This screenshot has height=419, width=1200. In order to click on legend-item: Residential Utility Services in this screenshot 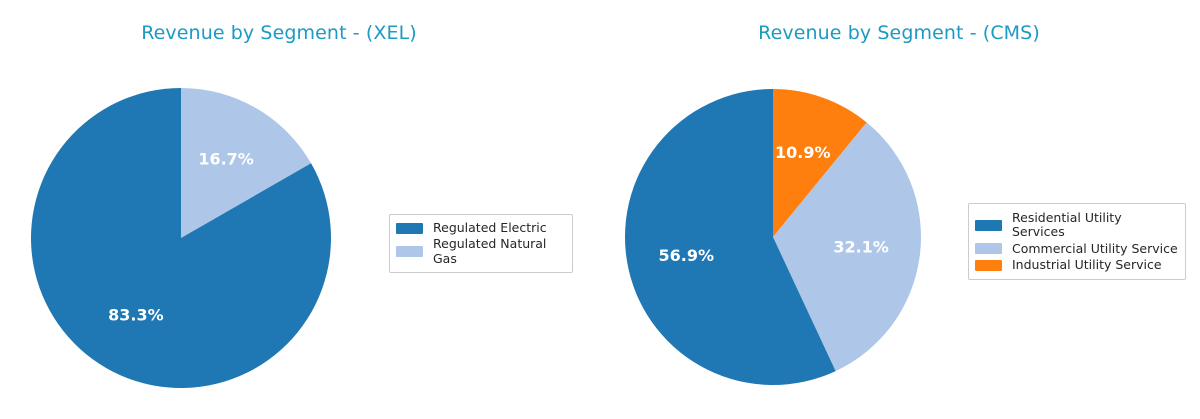, I will do `click(1076, 225)`.